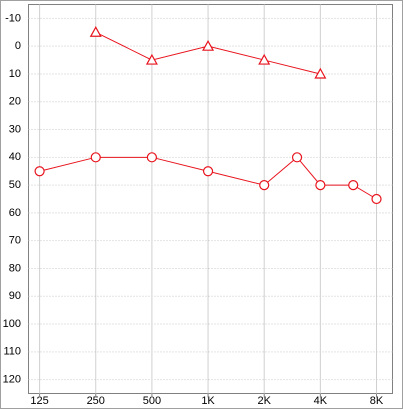 Image resolution: width=403 pixels, height=409 pixels. What do you see at coordinates (15, 74) in the screenshot?
I see `y-tick-label: 10` at bounding box center [15, 74].